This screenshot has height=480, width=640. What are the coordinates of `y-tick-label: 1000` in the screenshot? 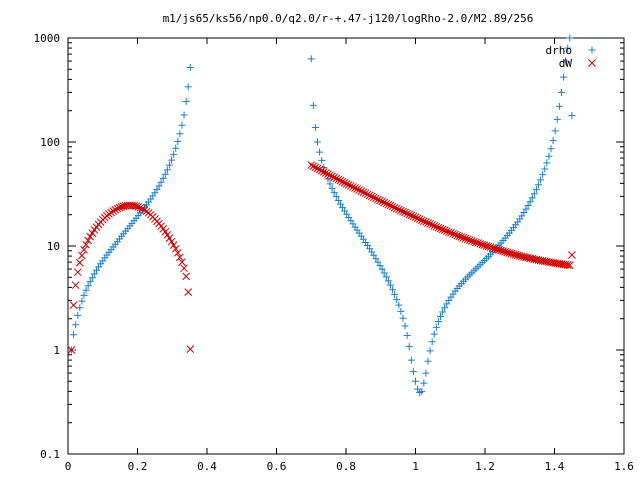 It's located at (47, 38).